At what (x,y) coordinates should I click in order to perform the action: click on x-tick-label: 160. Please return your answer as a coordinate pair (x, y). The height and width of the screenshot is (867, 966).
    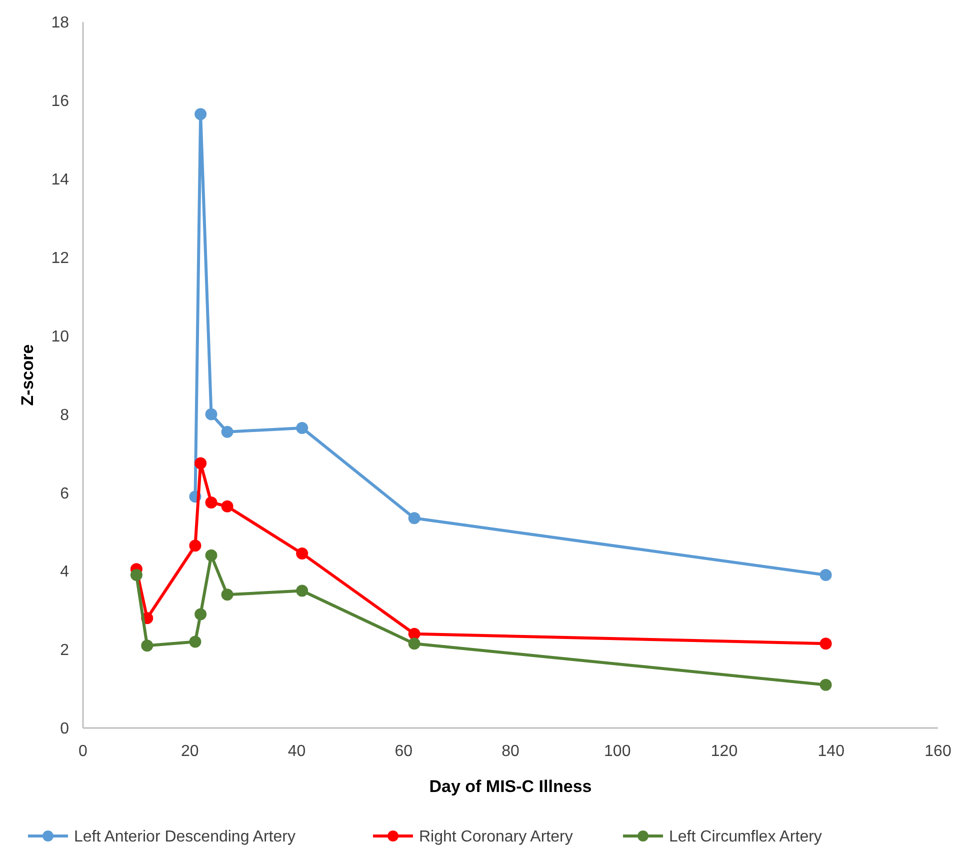
    Looking at the image, I should click on (938, 751).